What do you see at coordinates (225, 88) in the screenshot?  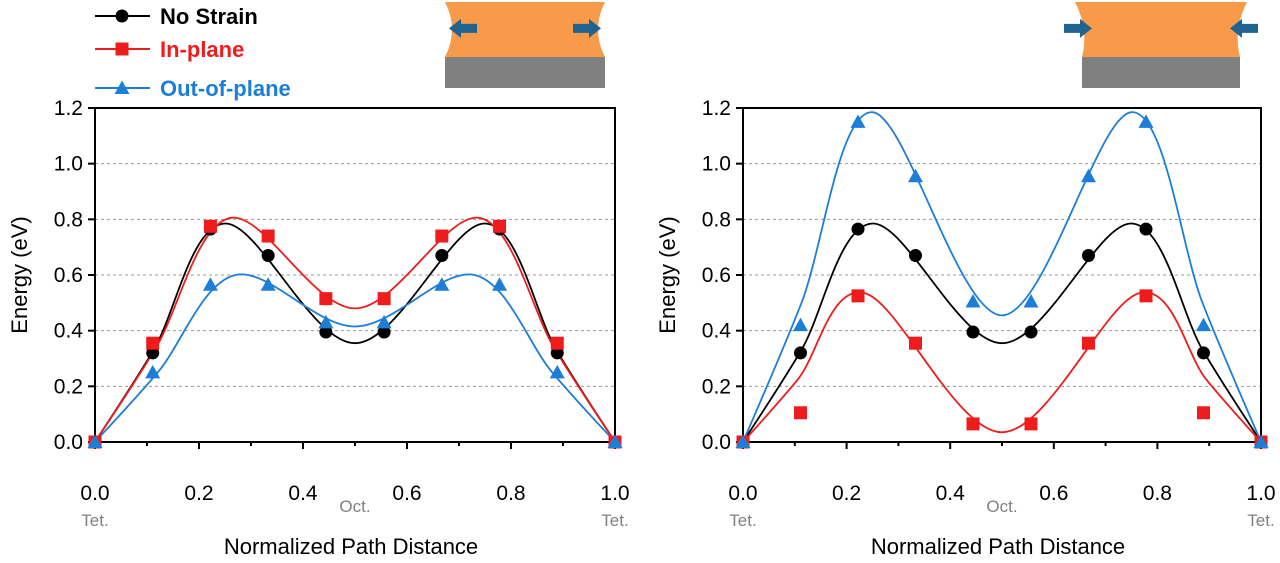 I see `legend-label: Out-of-plane` at bounding box center [225, 88].